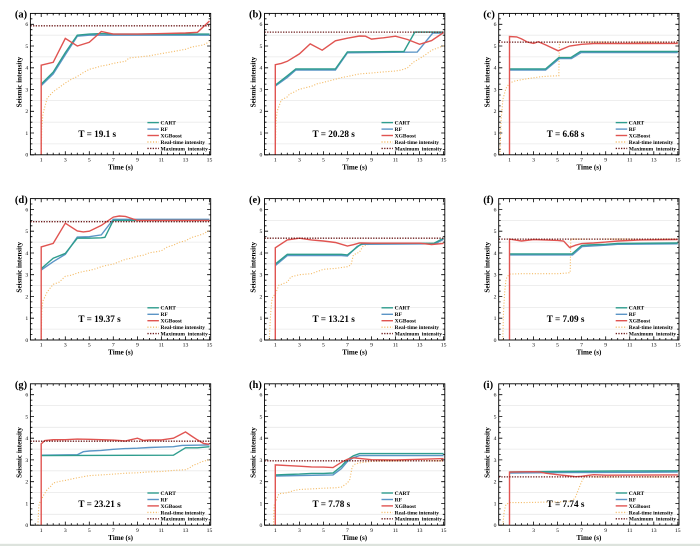 The height and width of the screenshot is (551, 700). Describe the element at coordinates (99, 504) in the screenshot. I see `svg-text: T = 23.21 s` at that location.